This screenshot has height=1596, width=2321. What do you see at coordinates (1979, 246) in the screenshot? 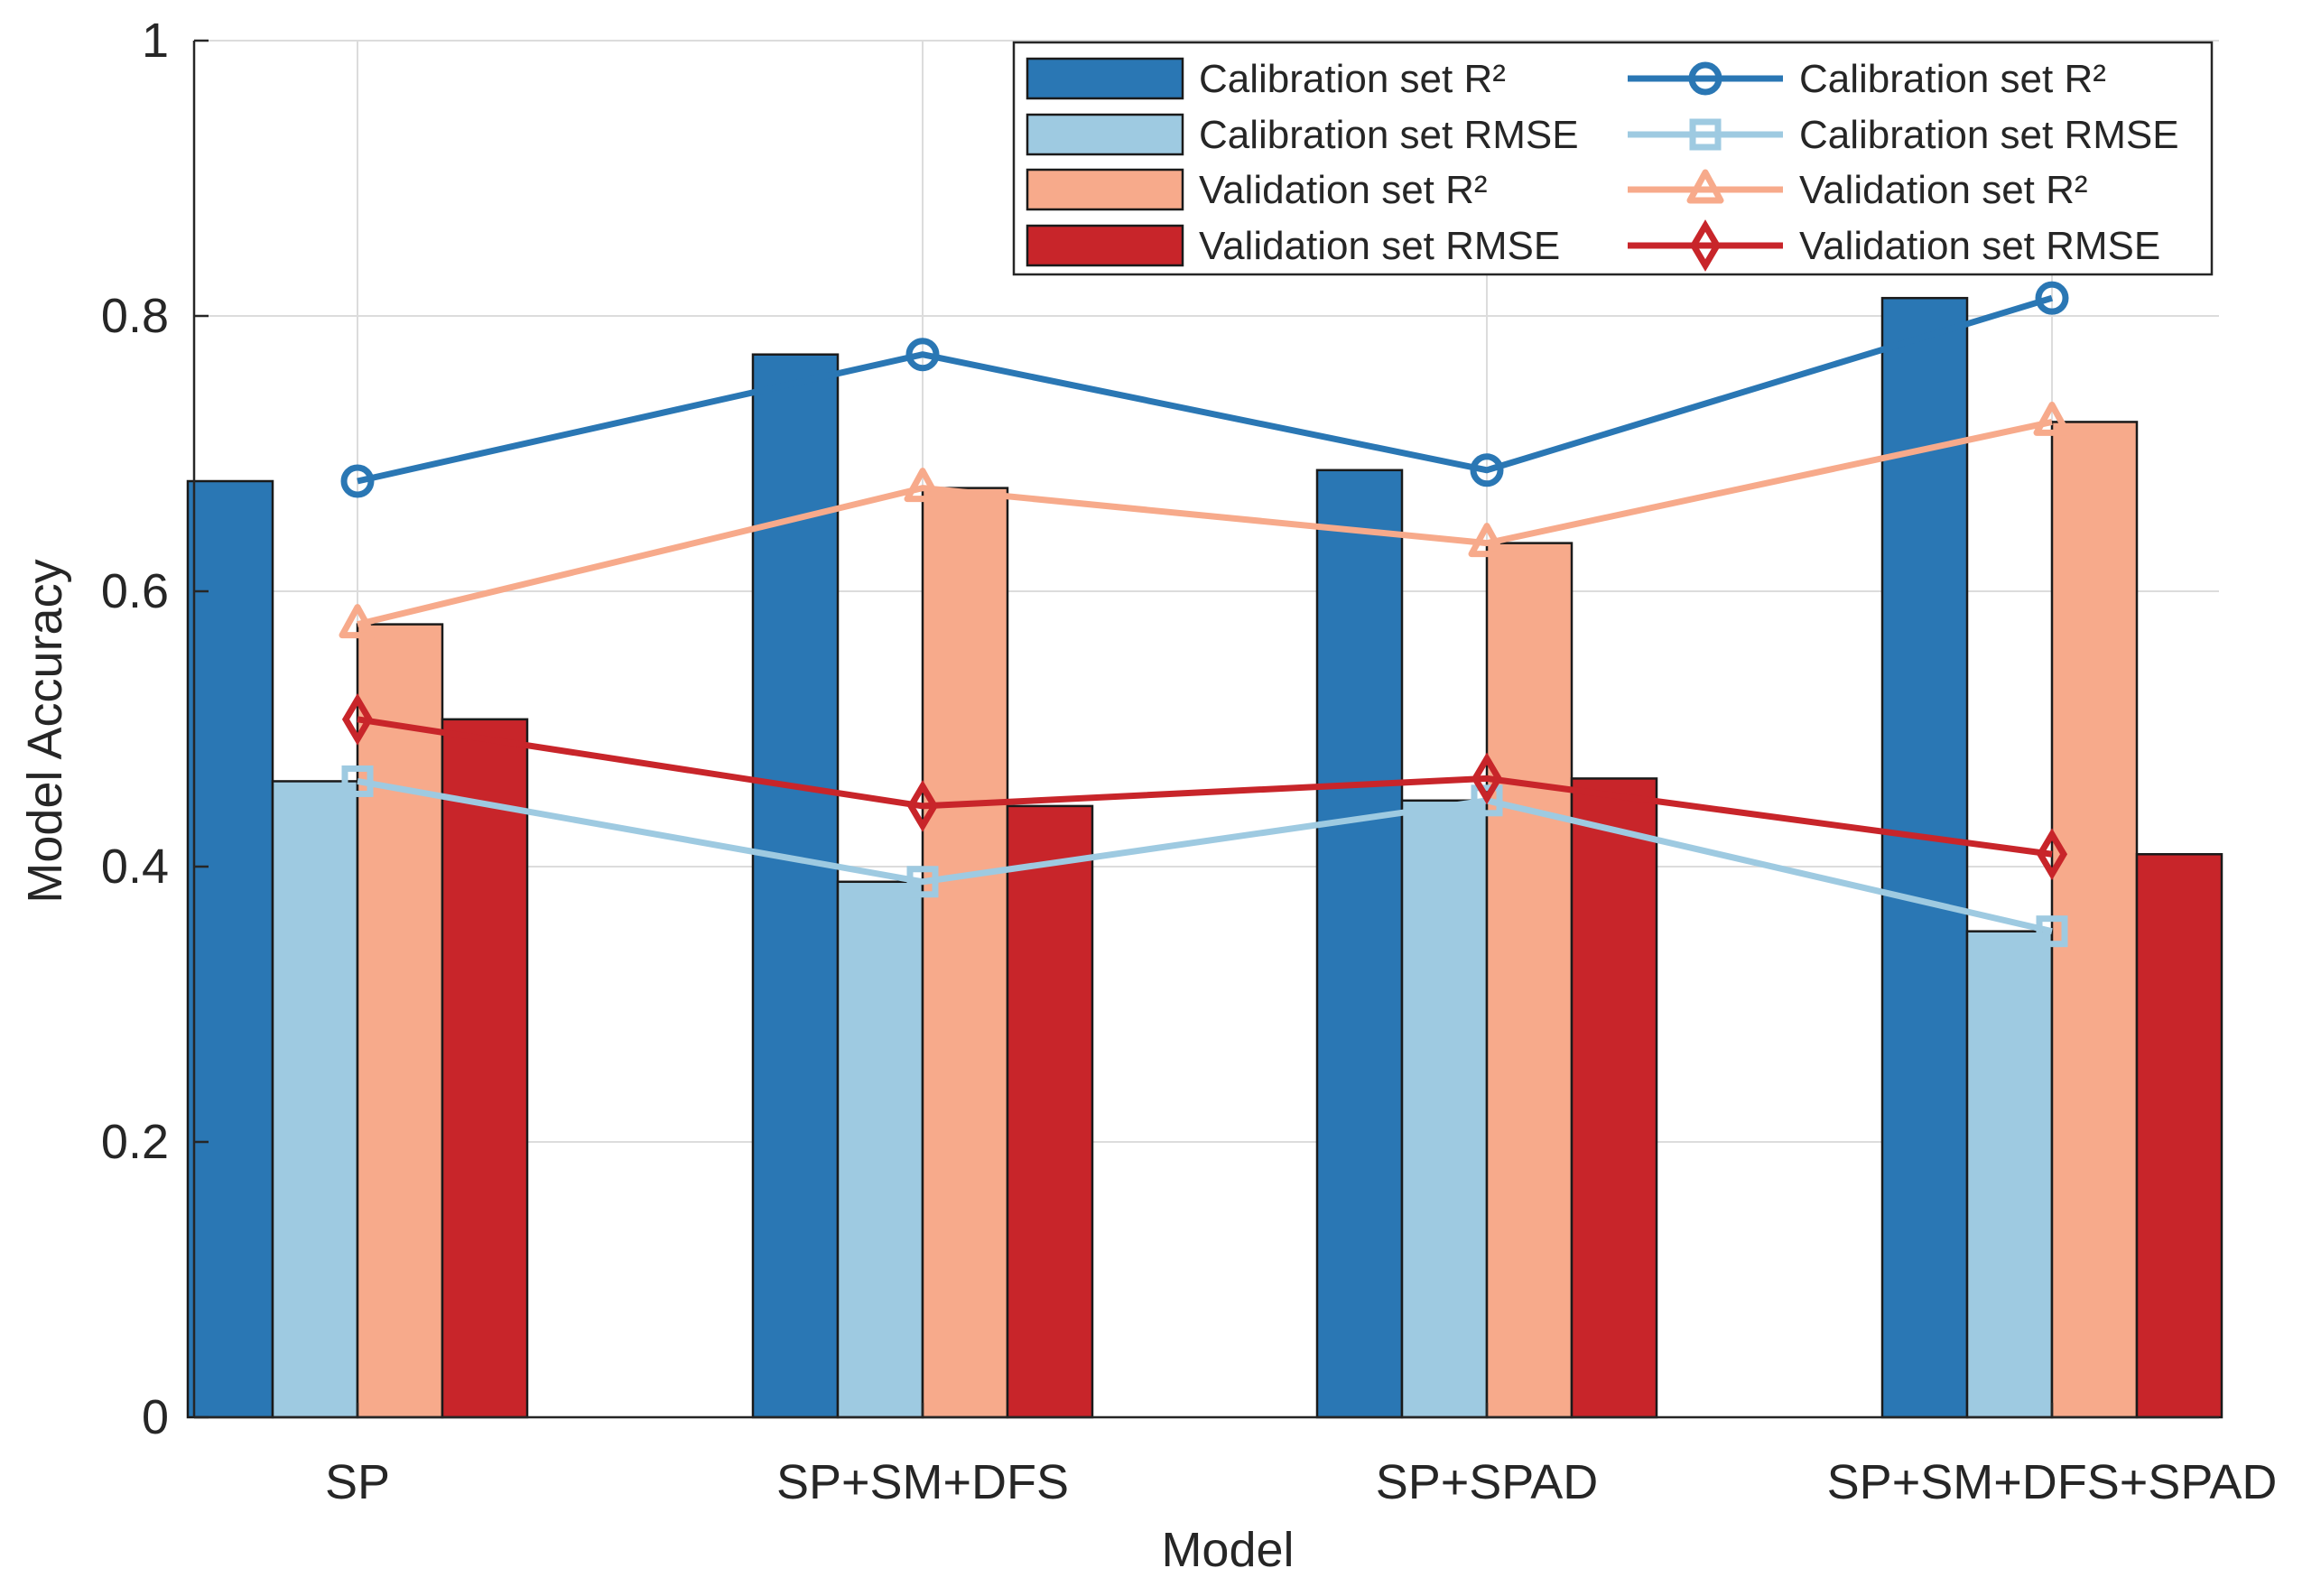
I see `legend-line-label-4: Validation set RMSE` at bounding box center [1979, 246].